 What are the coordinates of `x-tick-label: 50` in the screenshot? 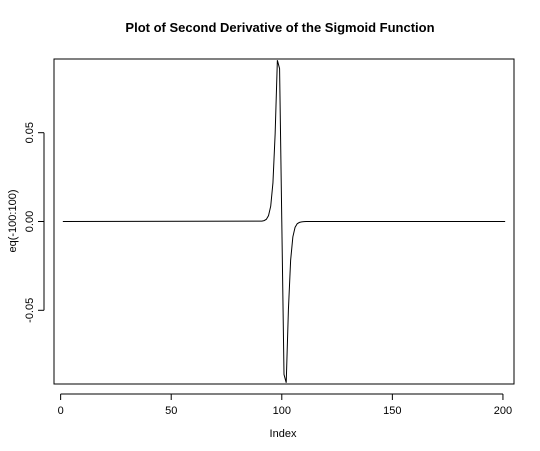 It's located at (171, 411).